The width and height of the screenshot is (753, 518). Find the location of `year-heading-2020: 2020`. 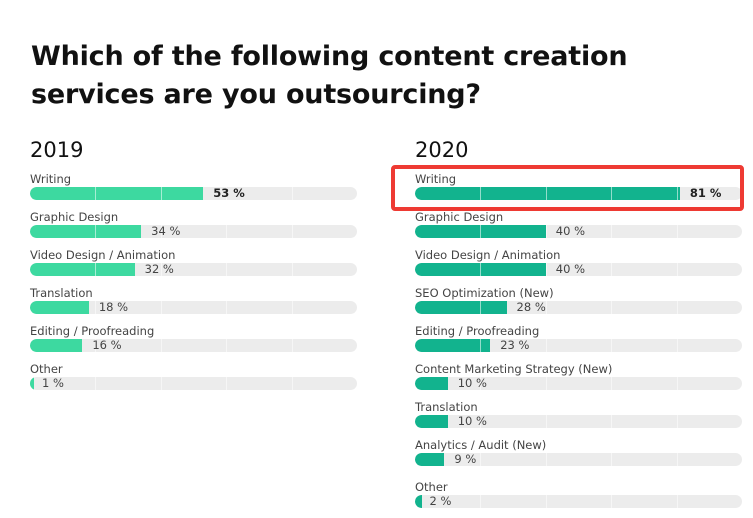

year-heading-2020: 2020 is located at coordinates (442, 150).